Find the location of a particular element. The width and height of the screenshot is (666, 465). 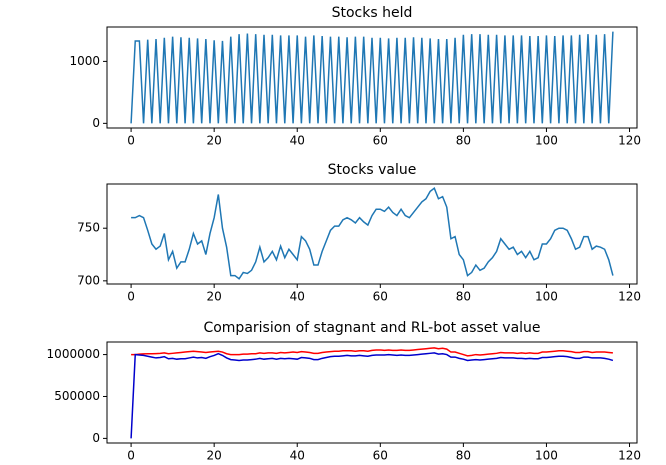

chart-title: Stocks held is located at coordinates (372, 13).